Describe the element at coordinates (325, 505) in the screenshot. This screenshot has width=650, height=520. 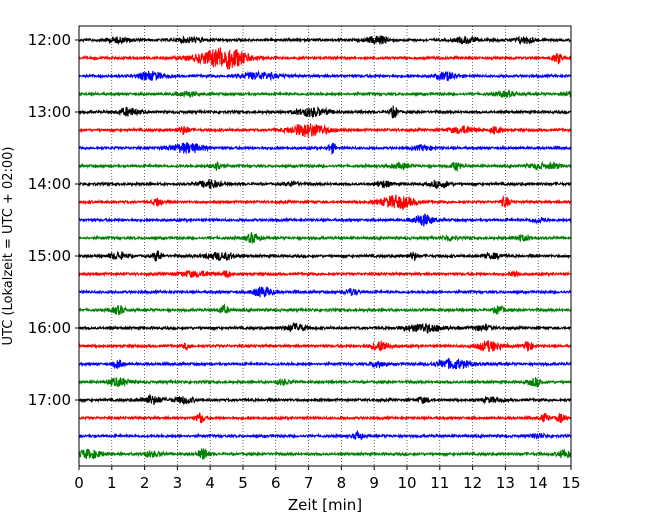
I see `x-axis-label: Zeit [min]` at that location.